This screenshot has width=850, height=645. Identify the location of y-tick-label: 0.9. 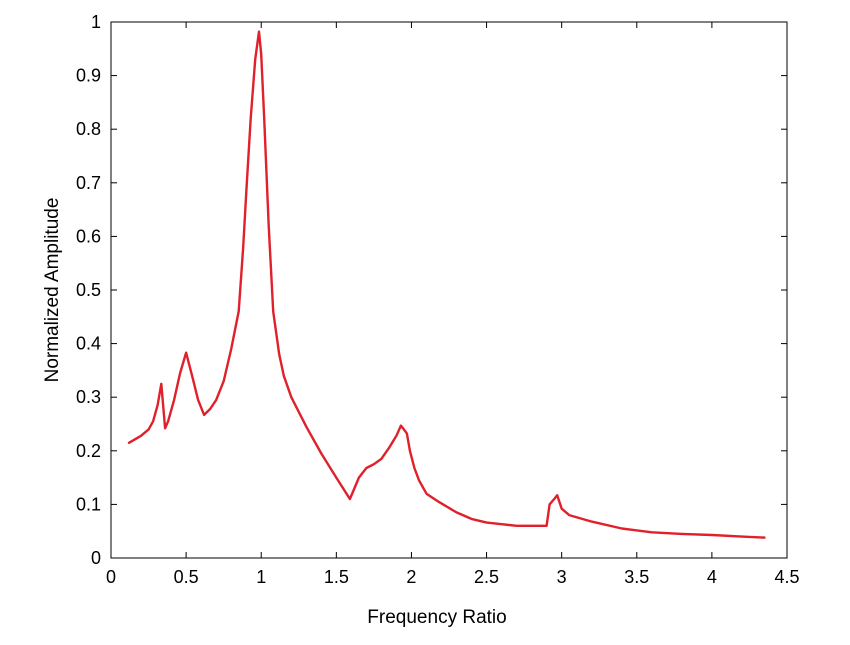
(88, 76).